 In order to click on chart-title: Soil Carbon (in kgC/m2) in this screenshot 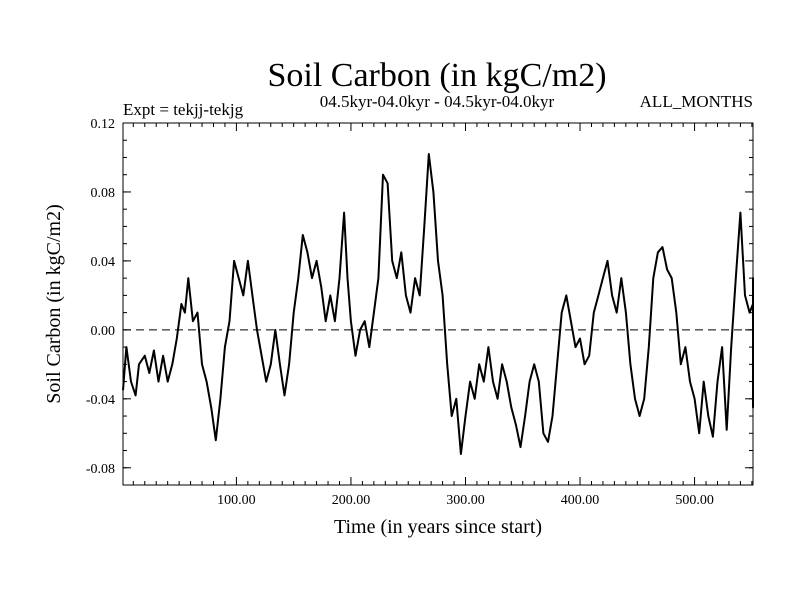, I will do `click(436, 75)`.